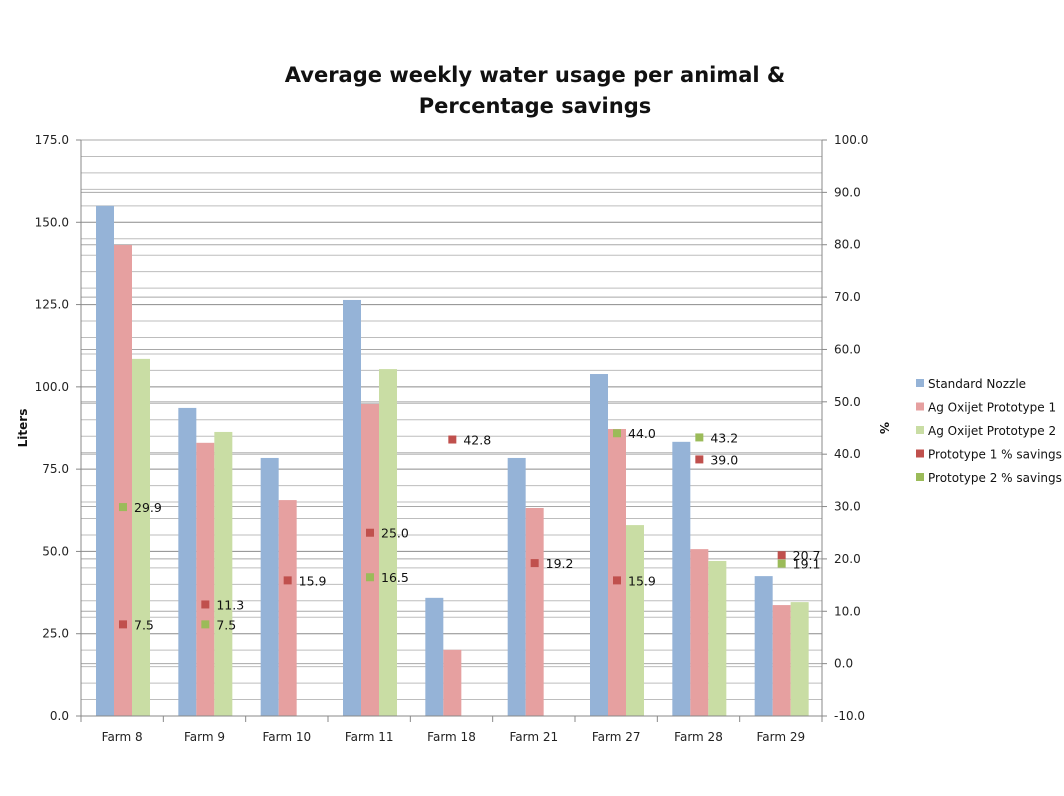 Image resolution: width=1064 pixels, height=796 pixels. Describe the element at coordinates (807, 564) in the screenshot. I see `data-label: 19.1` at that location.